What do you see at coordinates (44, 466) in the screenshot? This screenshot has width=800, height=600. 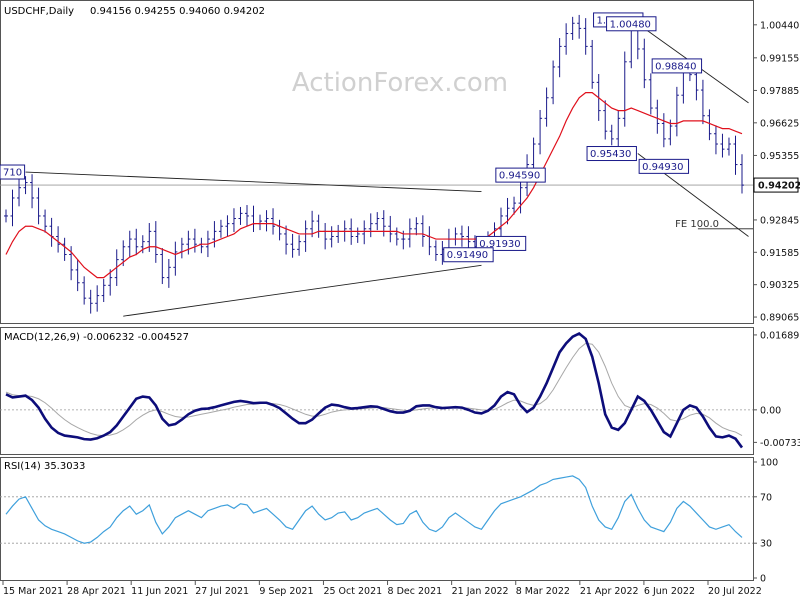 I see `rsi-title: RSI(14) 35.3033` at bounding box center [44, 466].